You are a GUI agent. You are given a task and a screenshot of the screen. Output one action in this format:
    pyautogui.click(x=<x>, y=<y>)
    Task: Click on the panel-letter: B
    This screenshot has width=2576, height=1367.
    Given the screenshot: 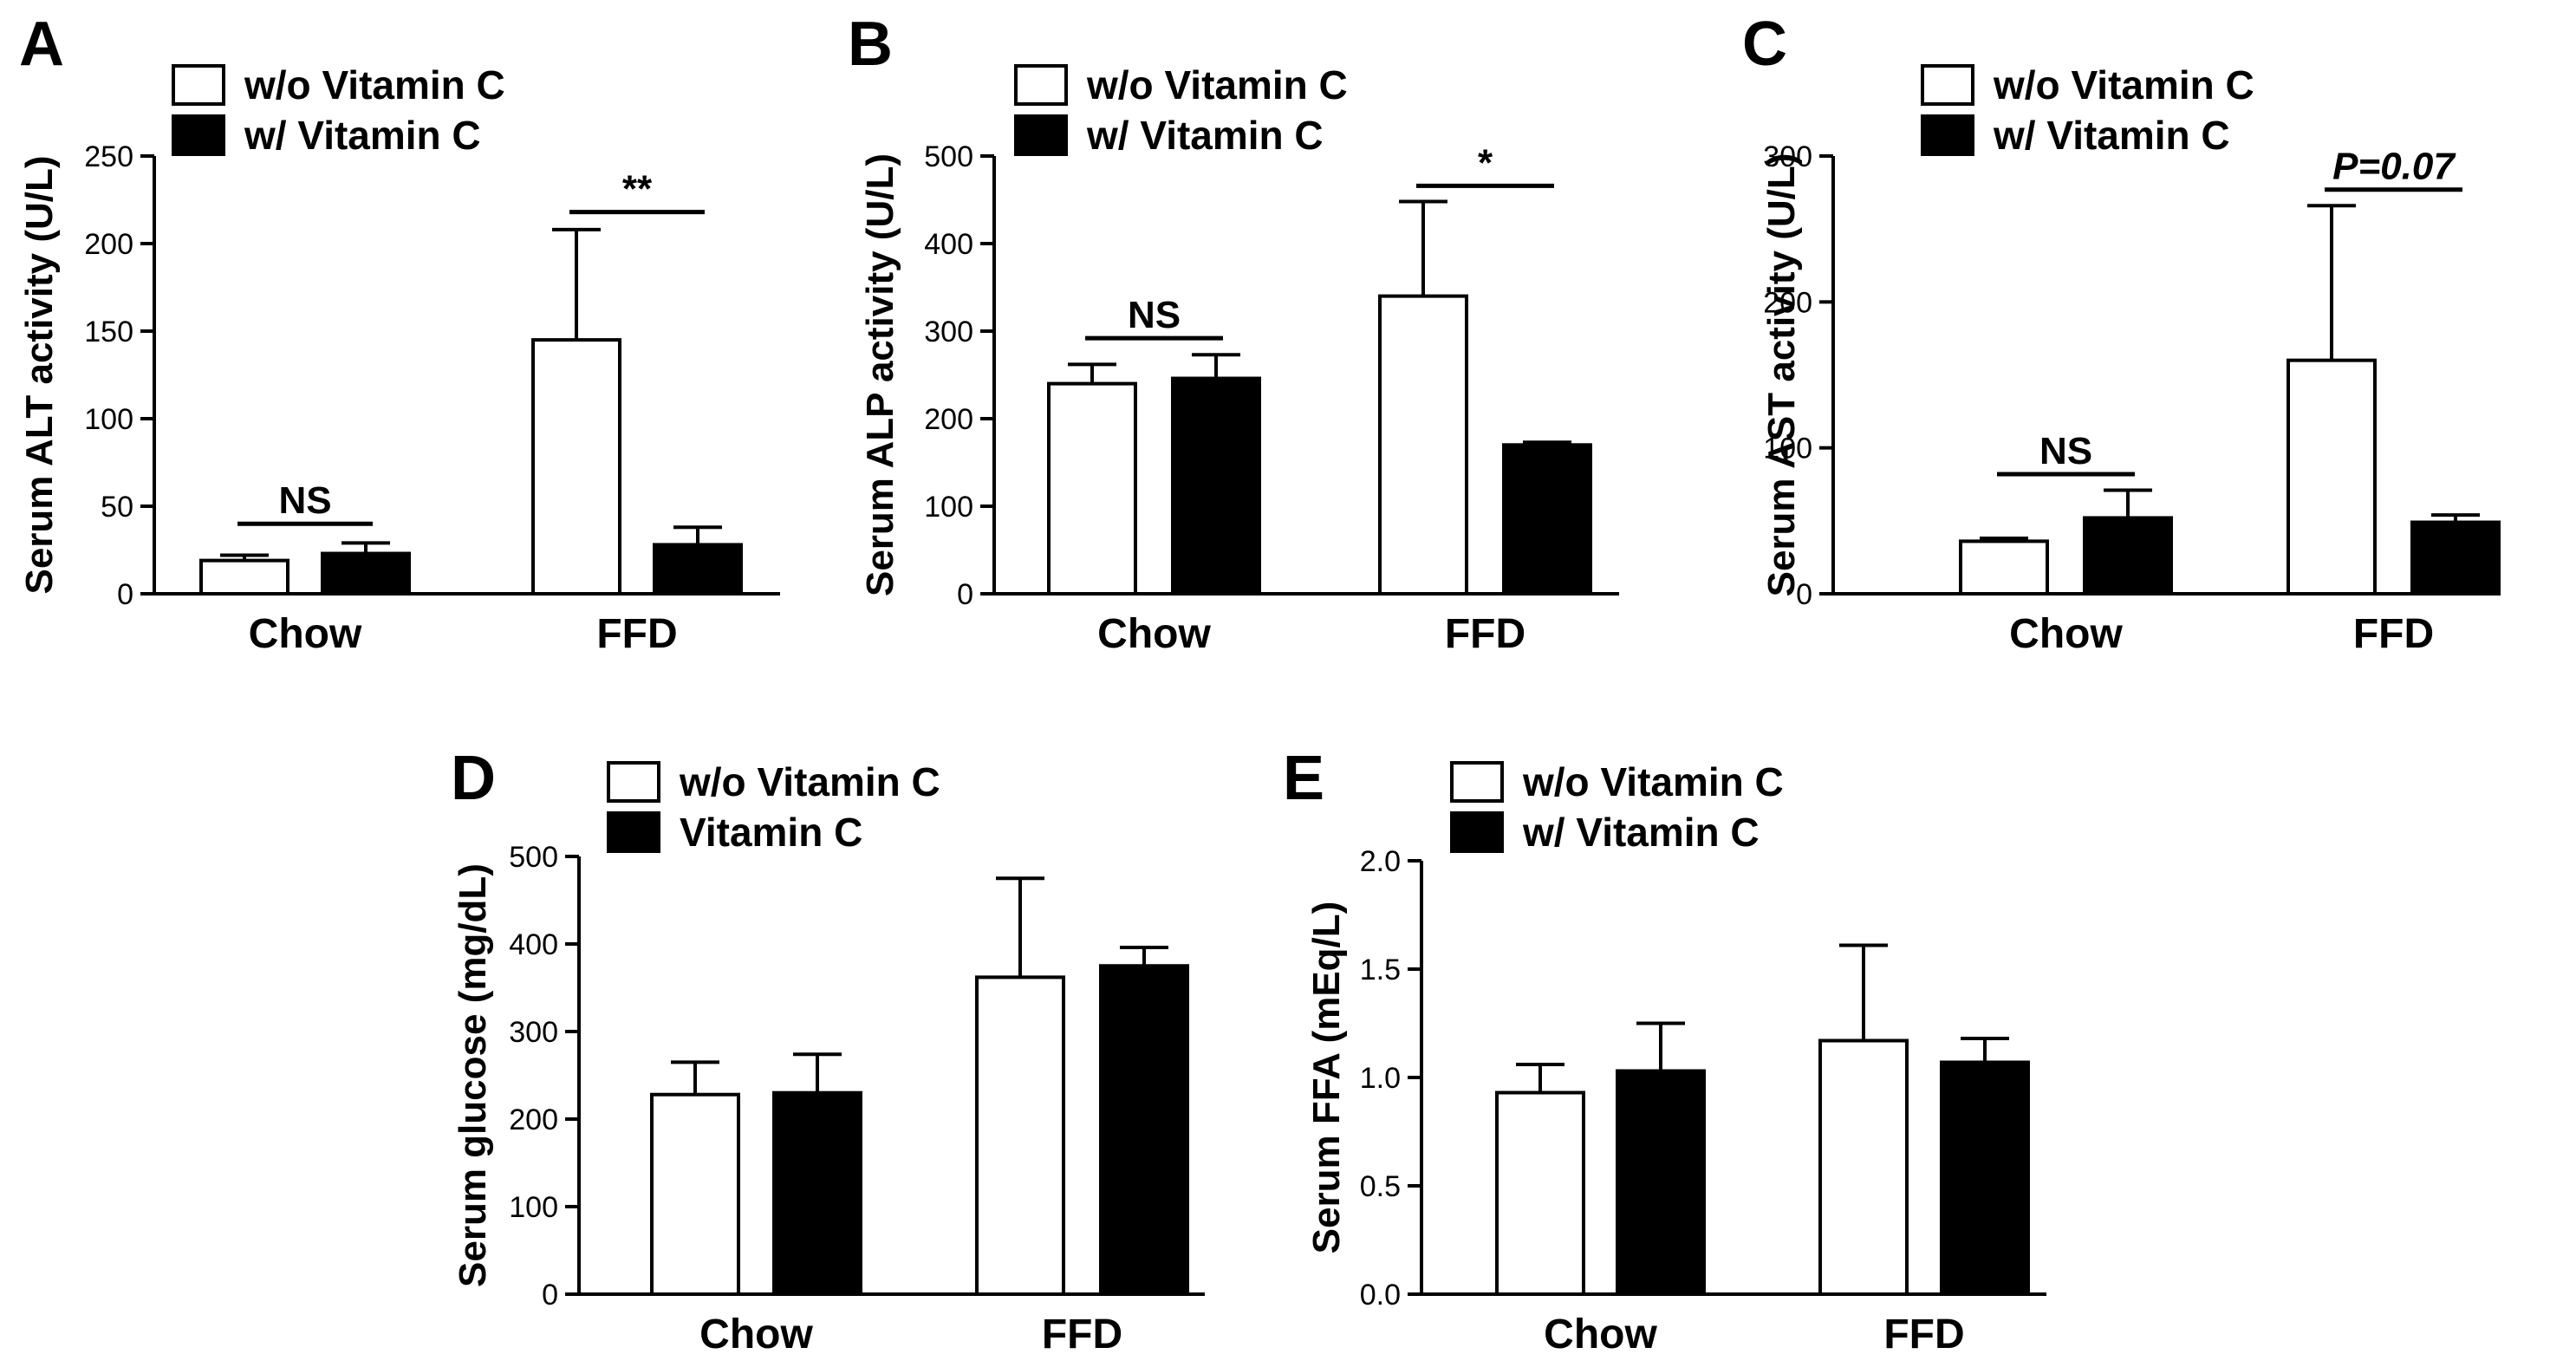 What is the action you would take?
    pyautogui.click(x=870, y=44)
    